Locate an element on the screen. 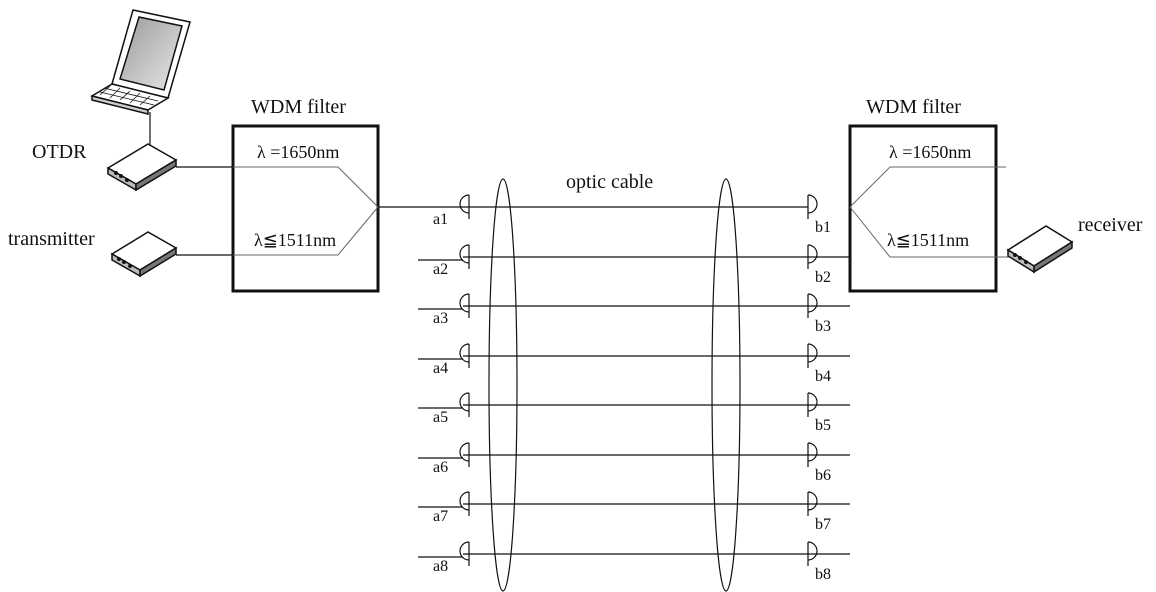 Image resolution: width=1156 pixels, height=592 pixels. right-wdm-filter-box is located at coordinates (923, 208).